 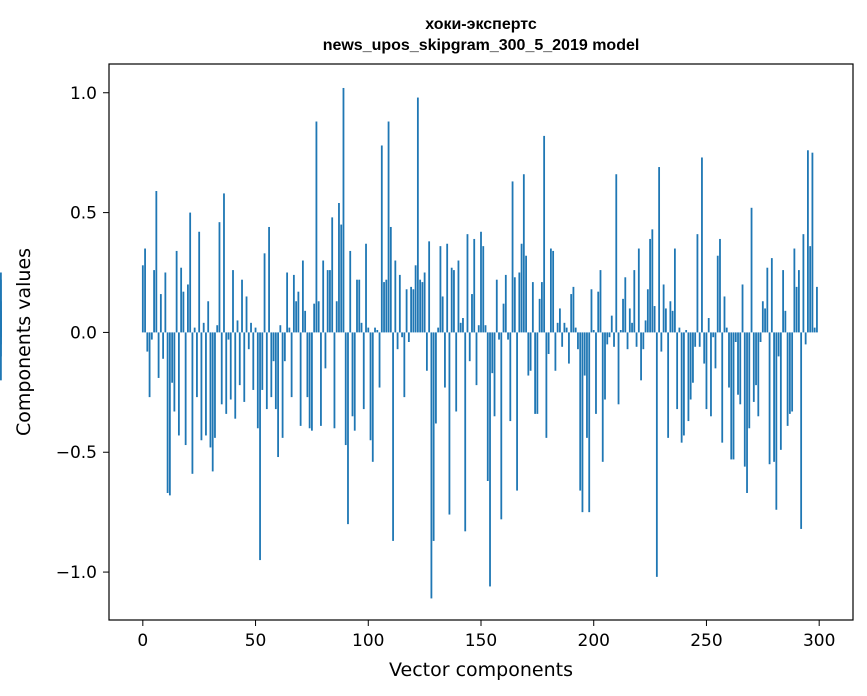 I want to click on x-axis-ticks: 0 50 100 150 200 250 300, so click(x=486, y=635).